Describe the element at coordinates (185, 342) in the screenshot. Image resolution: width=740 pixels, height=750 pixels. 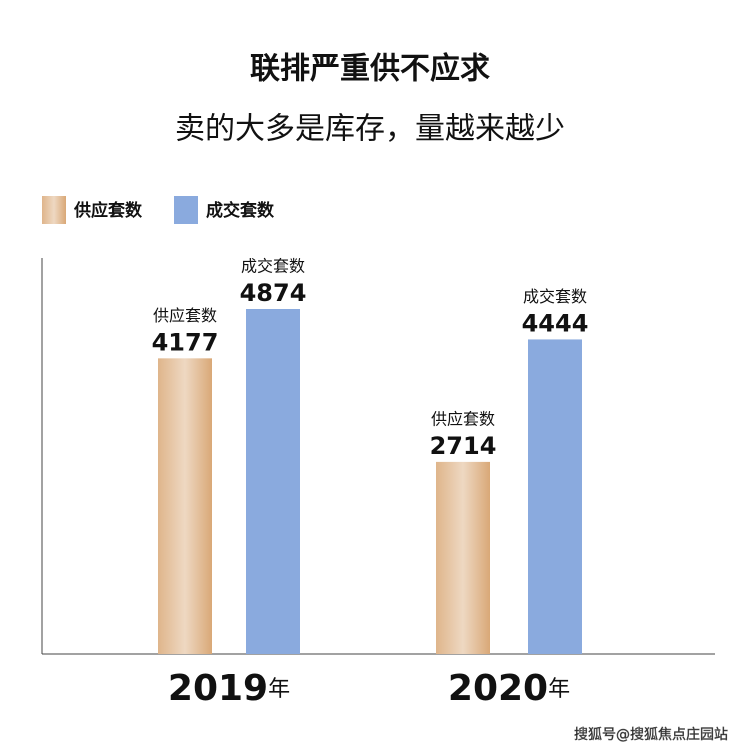
I see `value-label: 4177` at that location.